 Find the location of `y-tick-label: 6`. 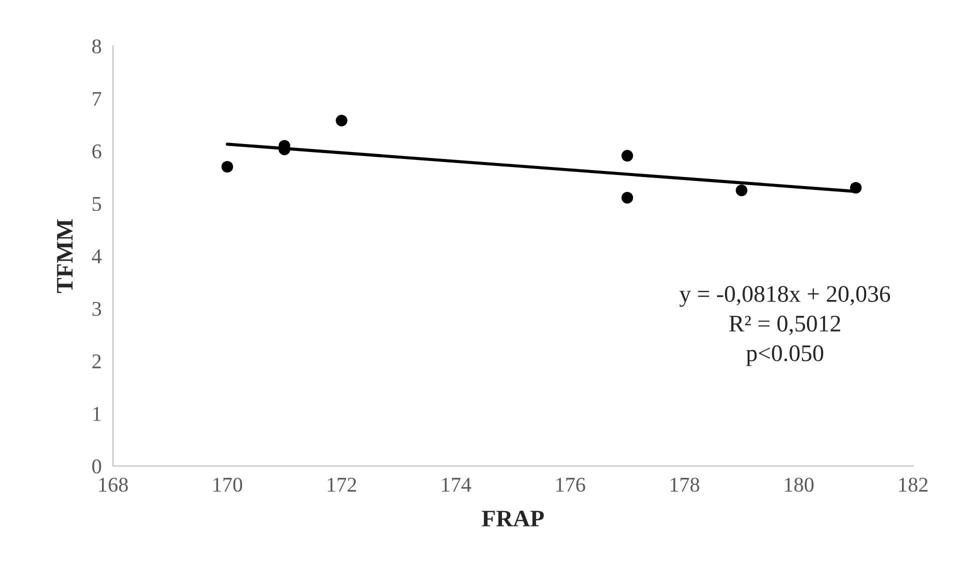

y-tick-label: 6 is located at coordinates (97, 151).